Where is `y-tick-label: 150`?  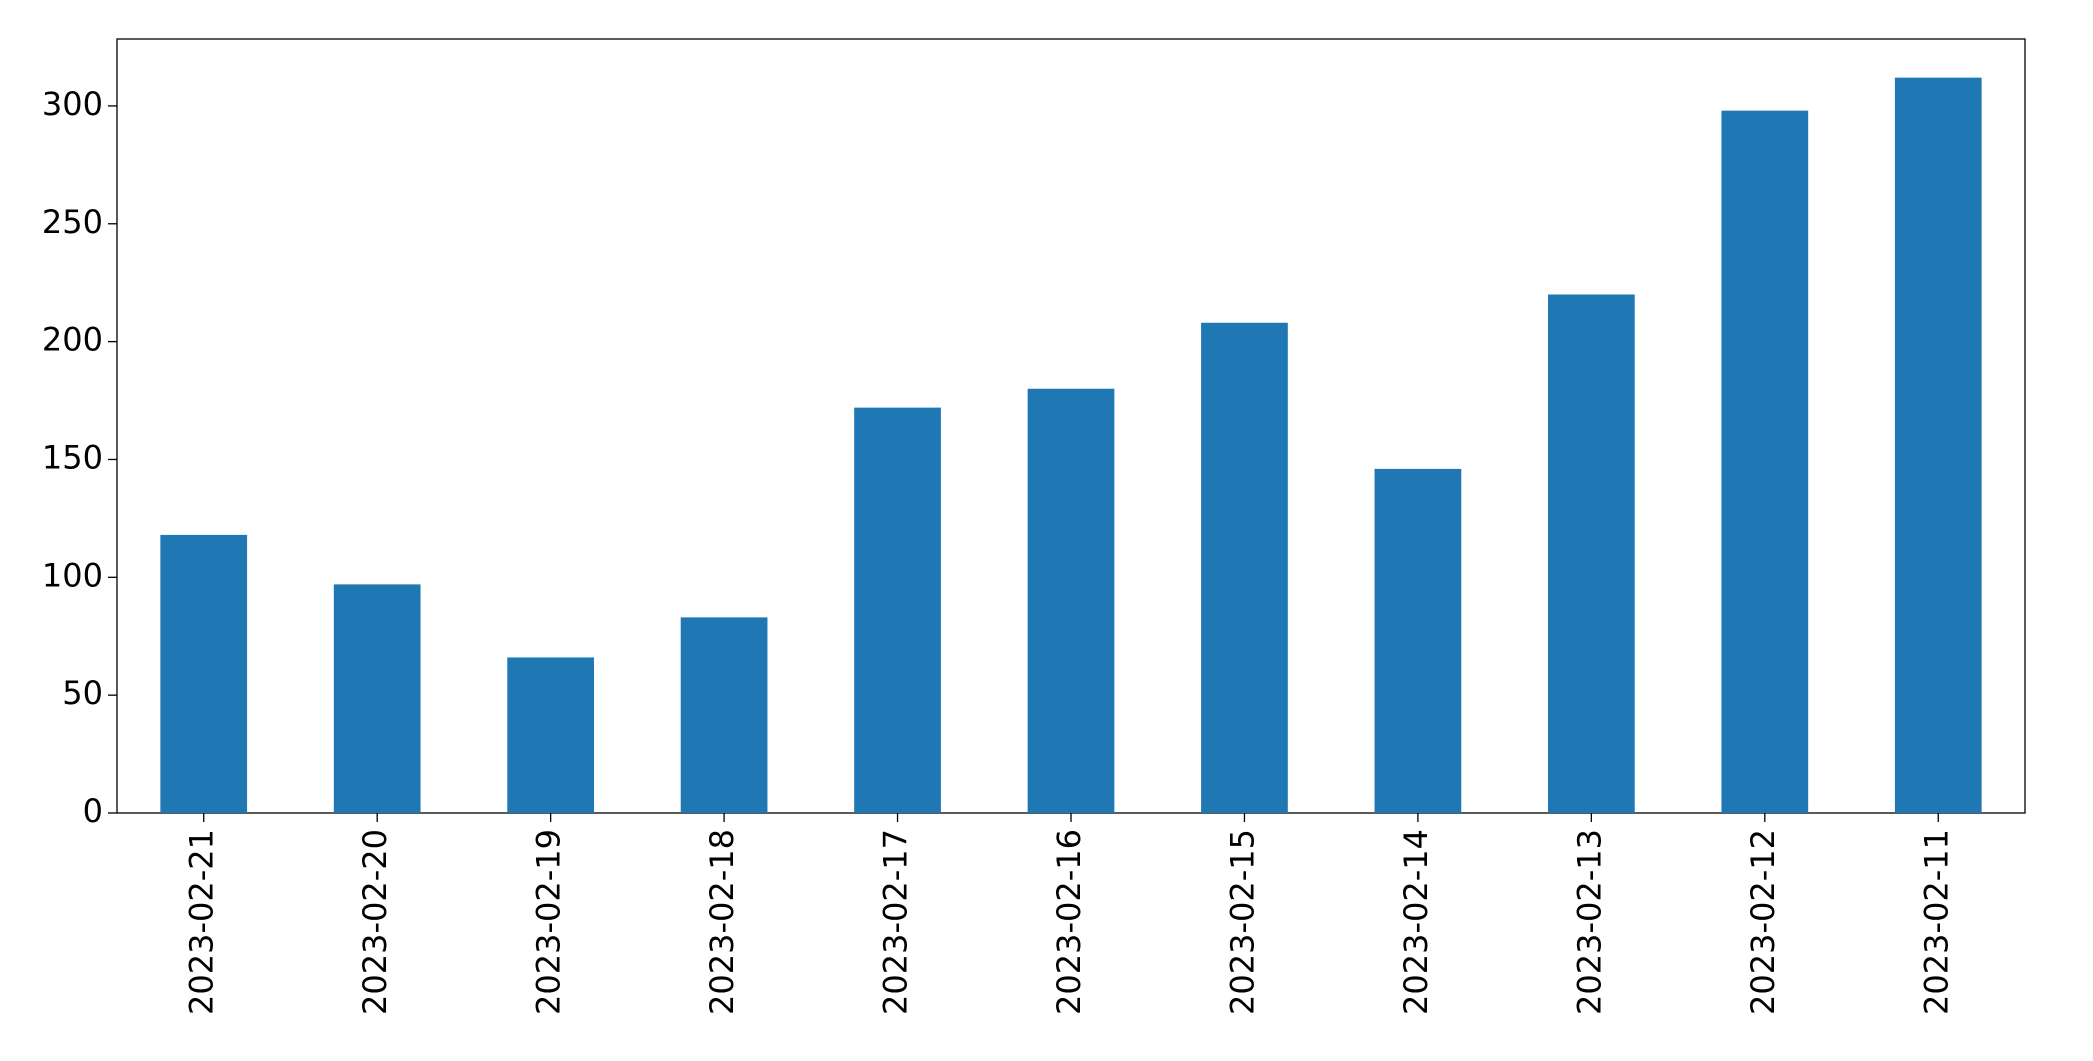 y-tick-label: 150 is located at coordinates (72, 457).